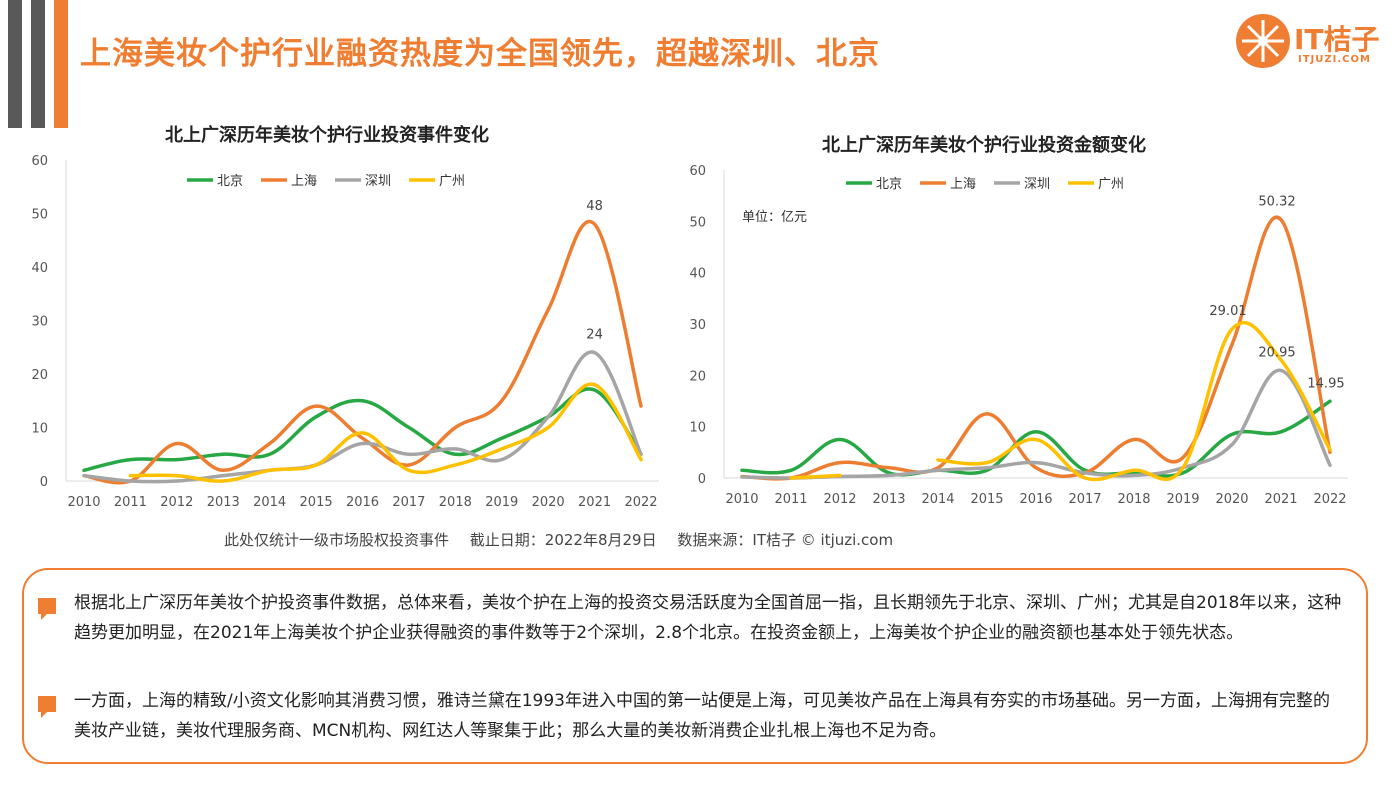 This screenshot has height=788, width=1400. I want to click on data-label: 24, so click(594, 335).